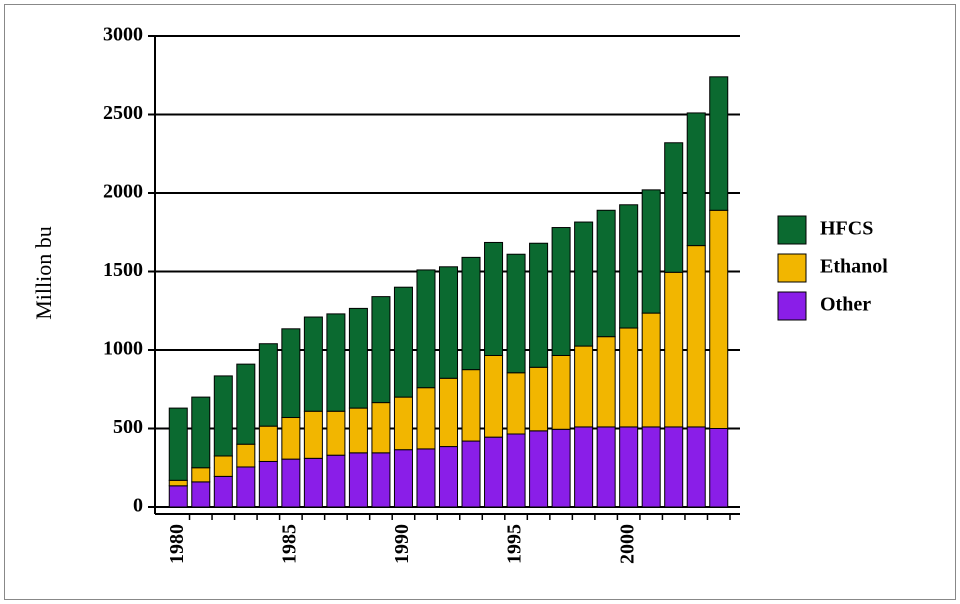 The height and width of the screenshot is (604, 960). What do you see at coordinates (845, 305) in the screenshot?
I see `legend-label: Other` at bounding box center [845, 305].